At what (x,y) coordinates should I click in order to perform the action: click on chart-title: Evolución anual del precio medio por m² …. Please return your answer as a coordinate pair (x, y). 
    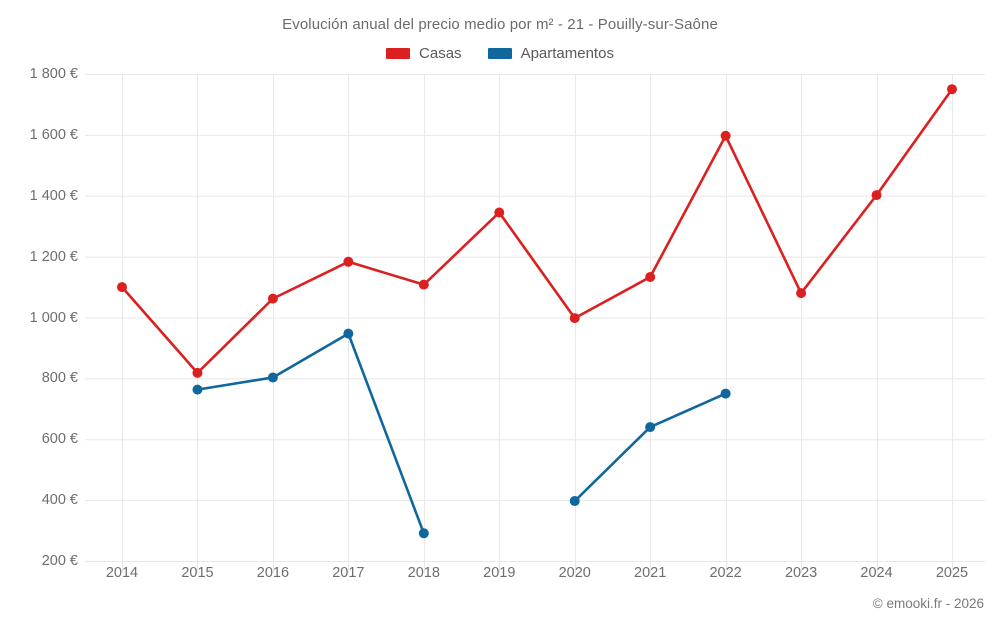
    Looking at the image, I should click on (500, 24).